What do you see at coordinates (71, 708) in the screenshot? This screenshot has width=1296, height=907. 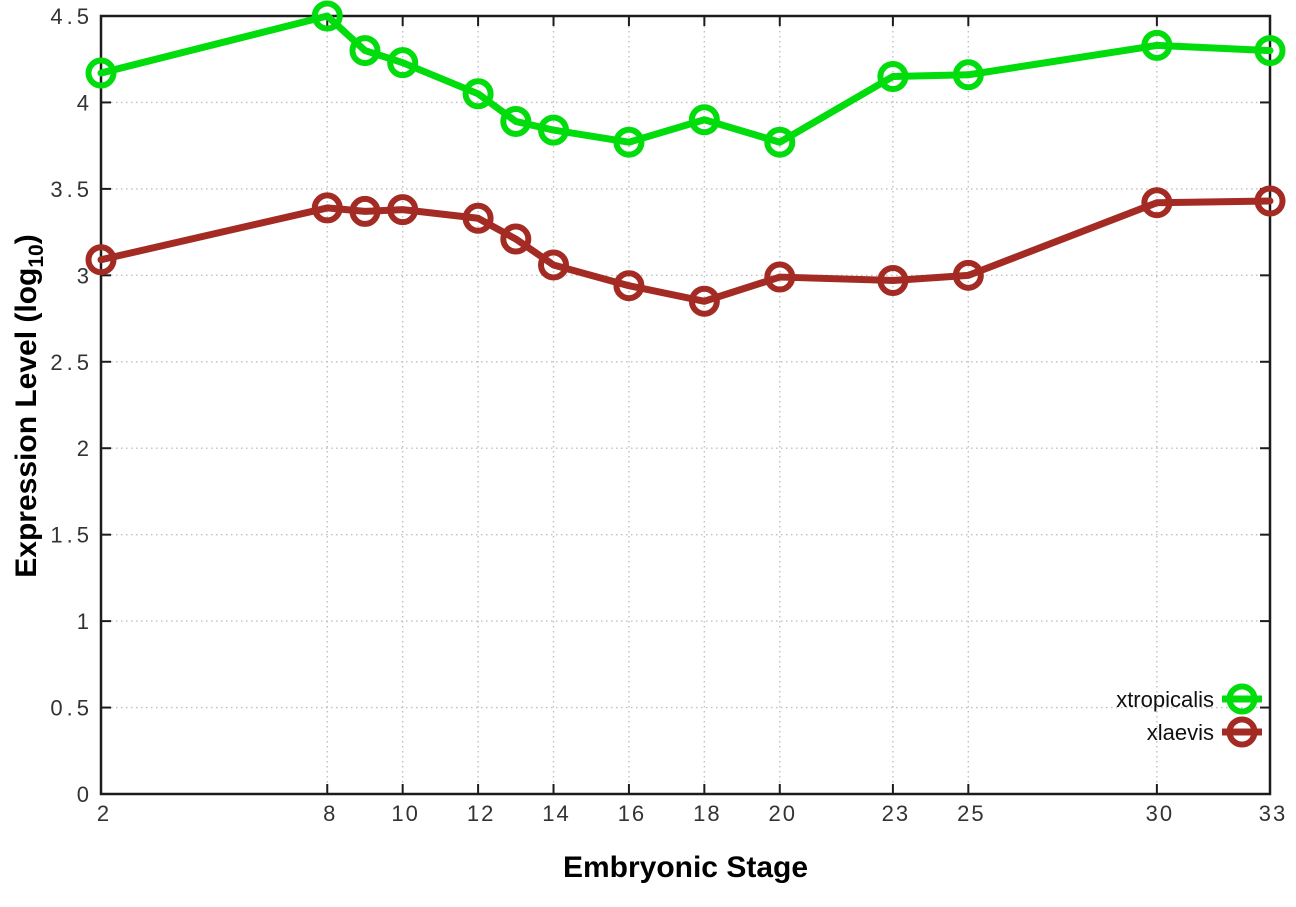 I see `y-tick-label-0.5: 0.5` at bounding box center [71, 708].